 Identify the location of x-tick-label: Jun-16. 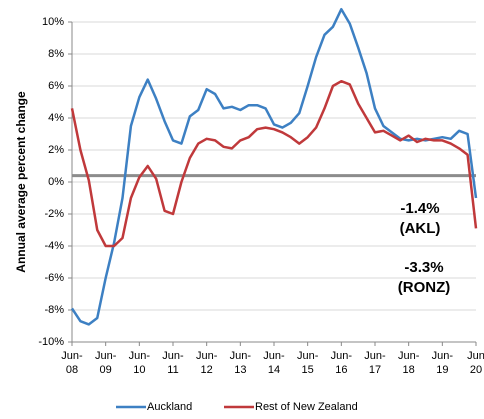
(341, 363).